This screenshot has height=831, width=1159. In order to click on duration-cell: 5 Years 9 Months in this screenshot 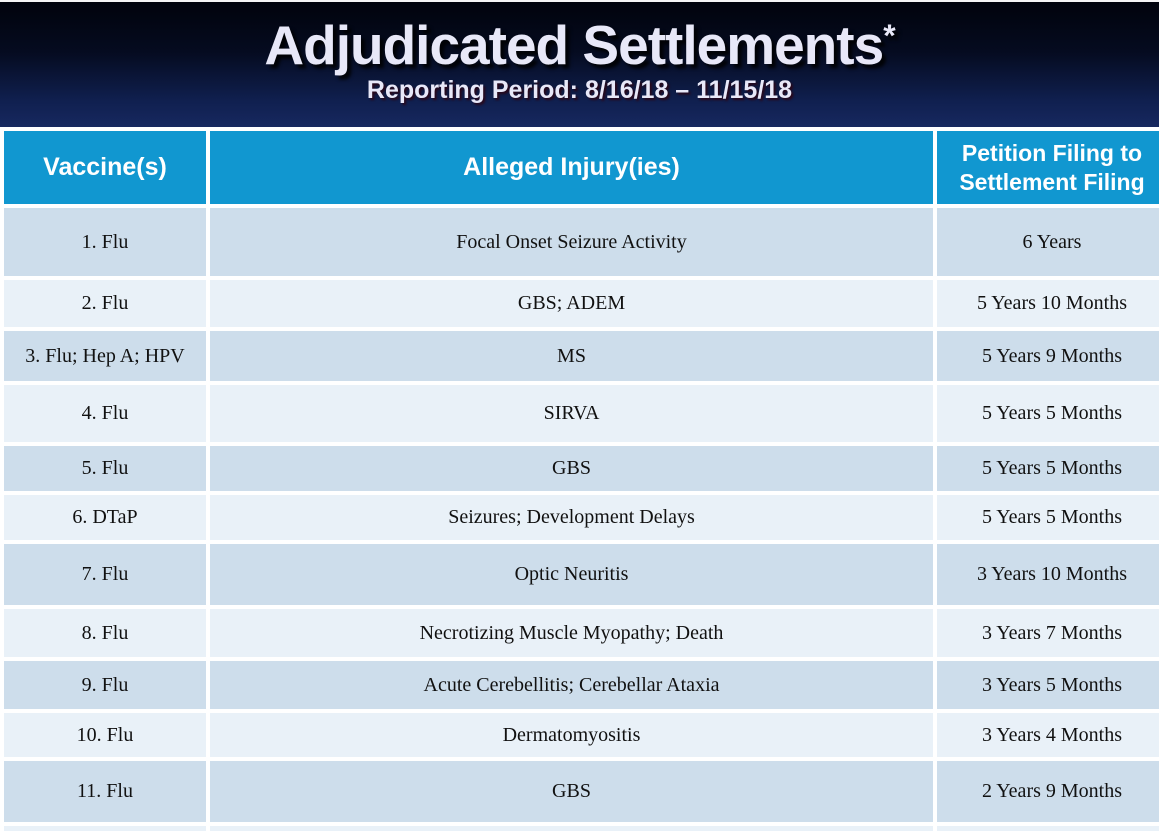, I will do `click(1048, 356)`.